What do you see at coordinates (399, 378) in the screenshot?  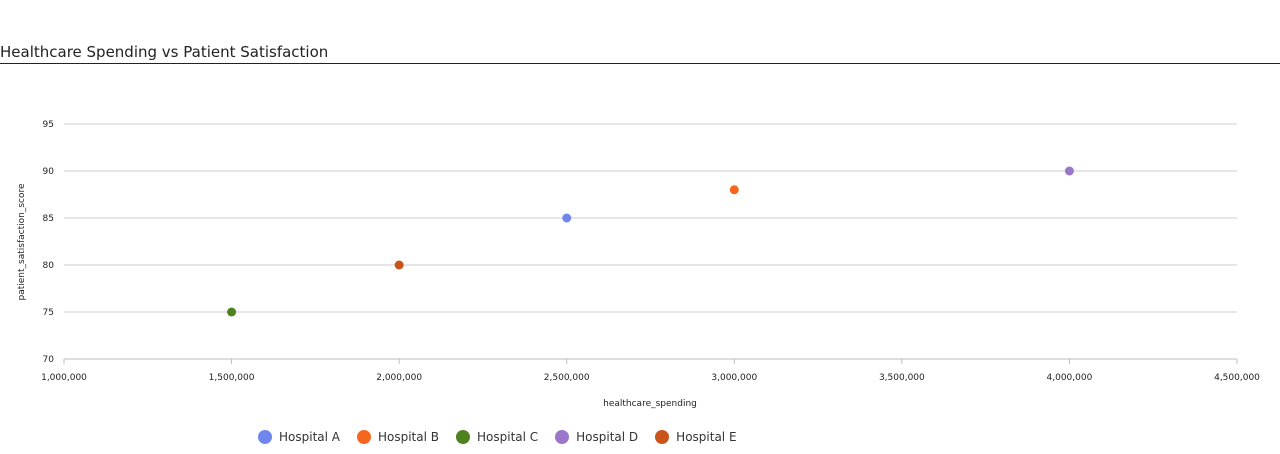 I see `x-tick-label: 2,000,000` at bounding box center [399, 378].